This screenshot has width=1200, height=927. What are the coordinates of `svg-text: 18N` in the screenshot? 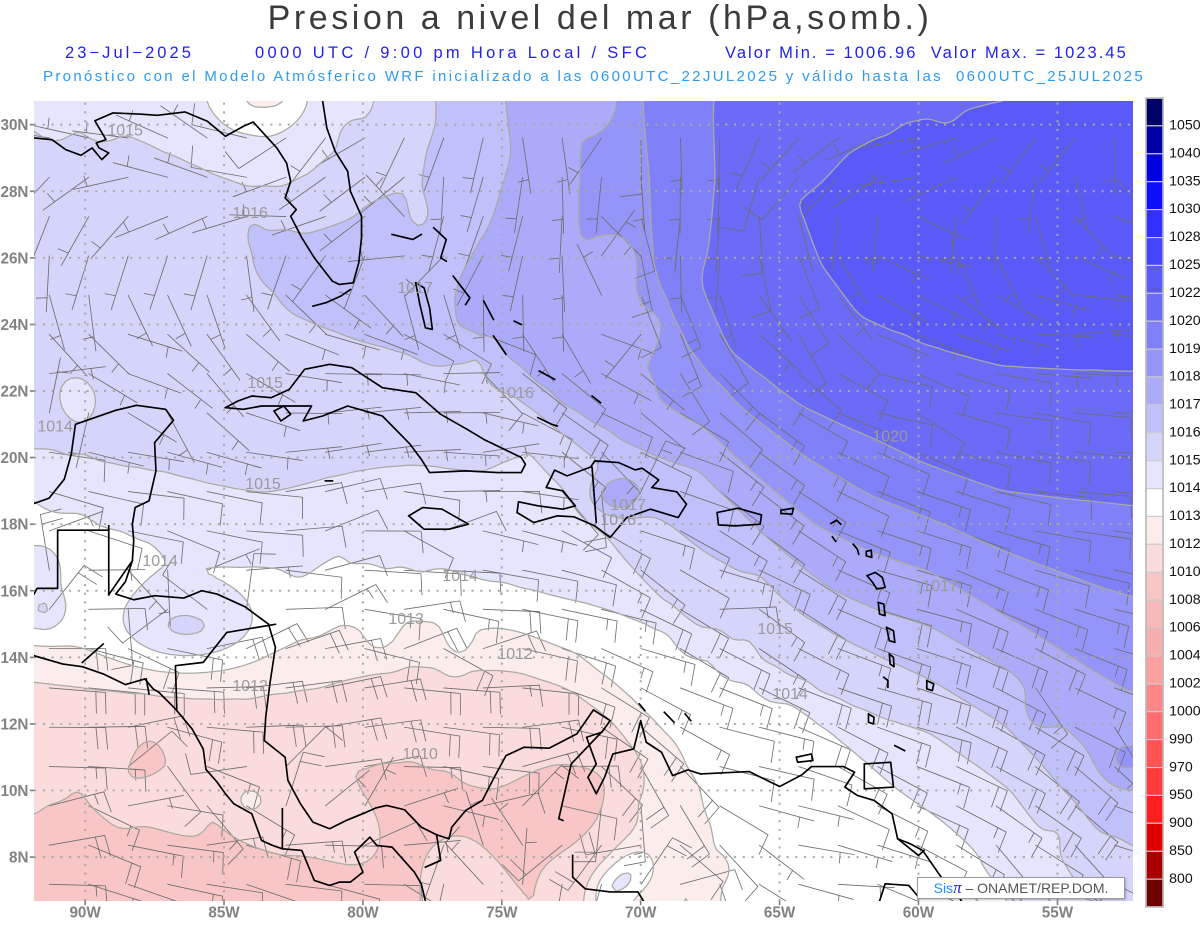 It's located at (14, 525).